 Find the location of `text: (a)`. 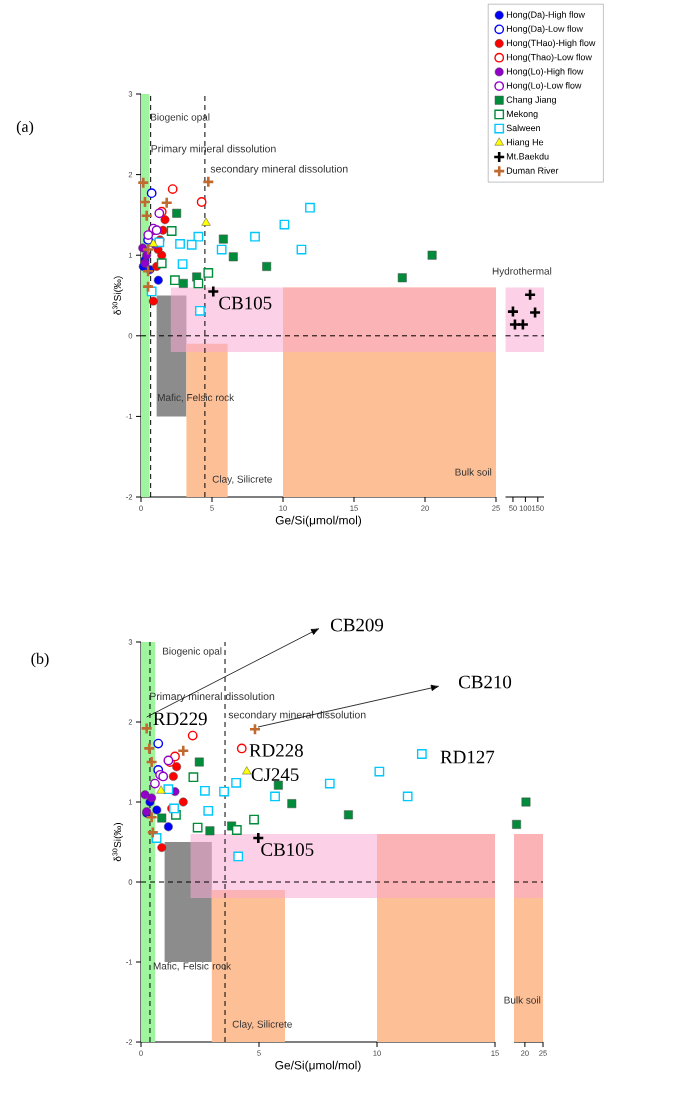

text: (a) is located at coordinates (25, 128).